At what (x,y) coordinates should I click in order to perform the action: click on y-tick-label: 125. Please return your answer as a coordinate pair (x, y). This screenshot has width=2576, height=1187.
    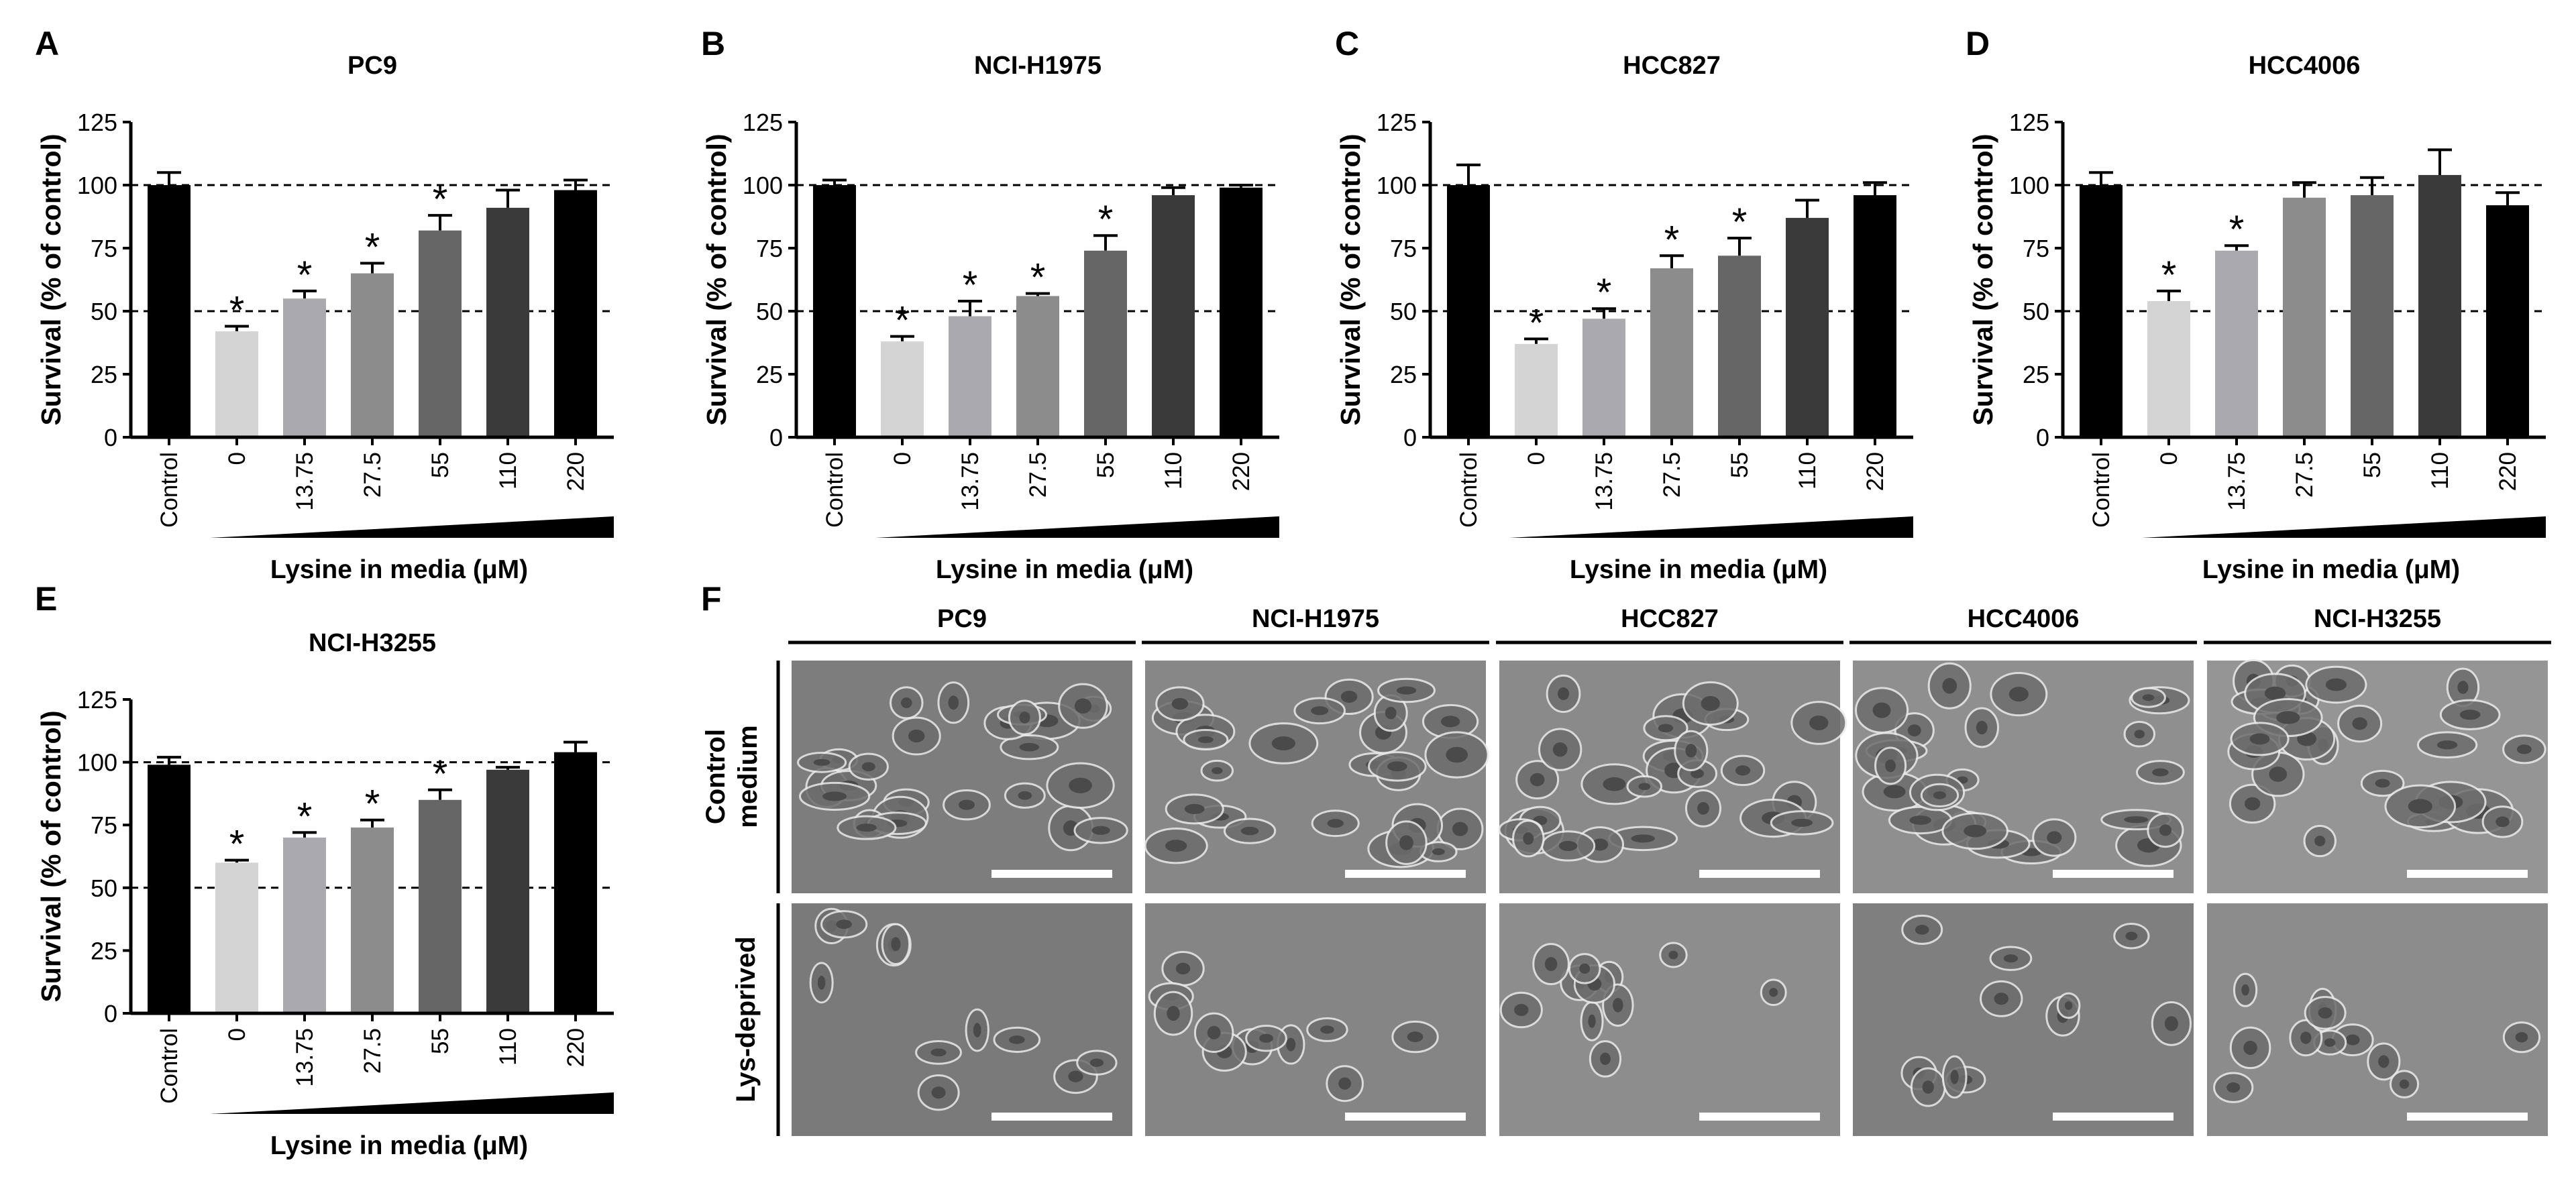
    Looking at the image, I should click on (97, 123).